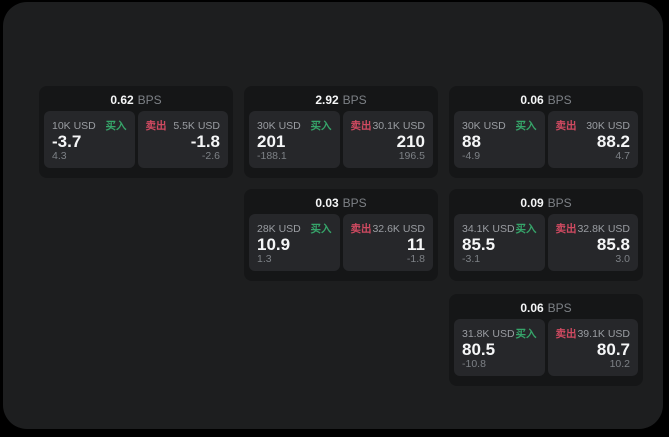 The height and width of the screenshot is (437, 669). Describe the element at coordinates (532, 203) in the screenshot. I see `bps-value: 0.09` at that location.